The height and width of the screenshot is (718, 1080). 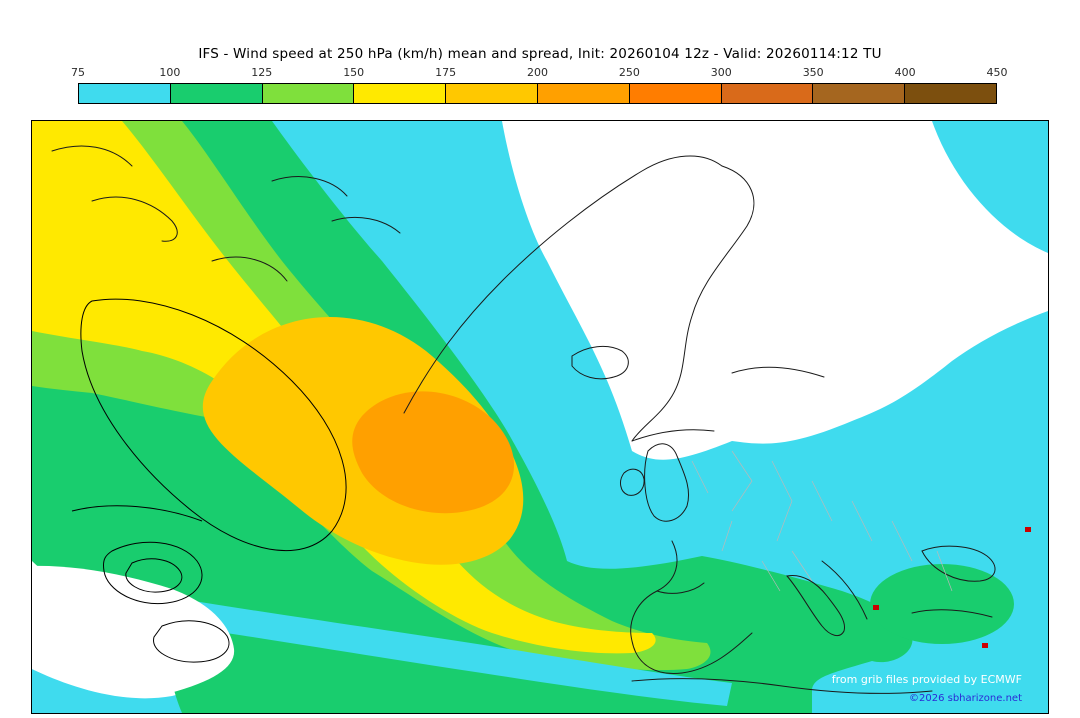 What do you see at coordinates (629, 72) in the screenshot?
I see `colorbar-tick-250: 250` at bounding box center [629, 72].